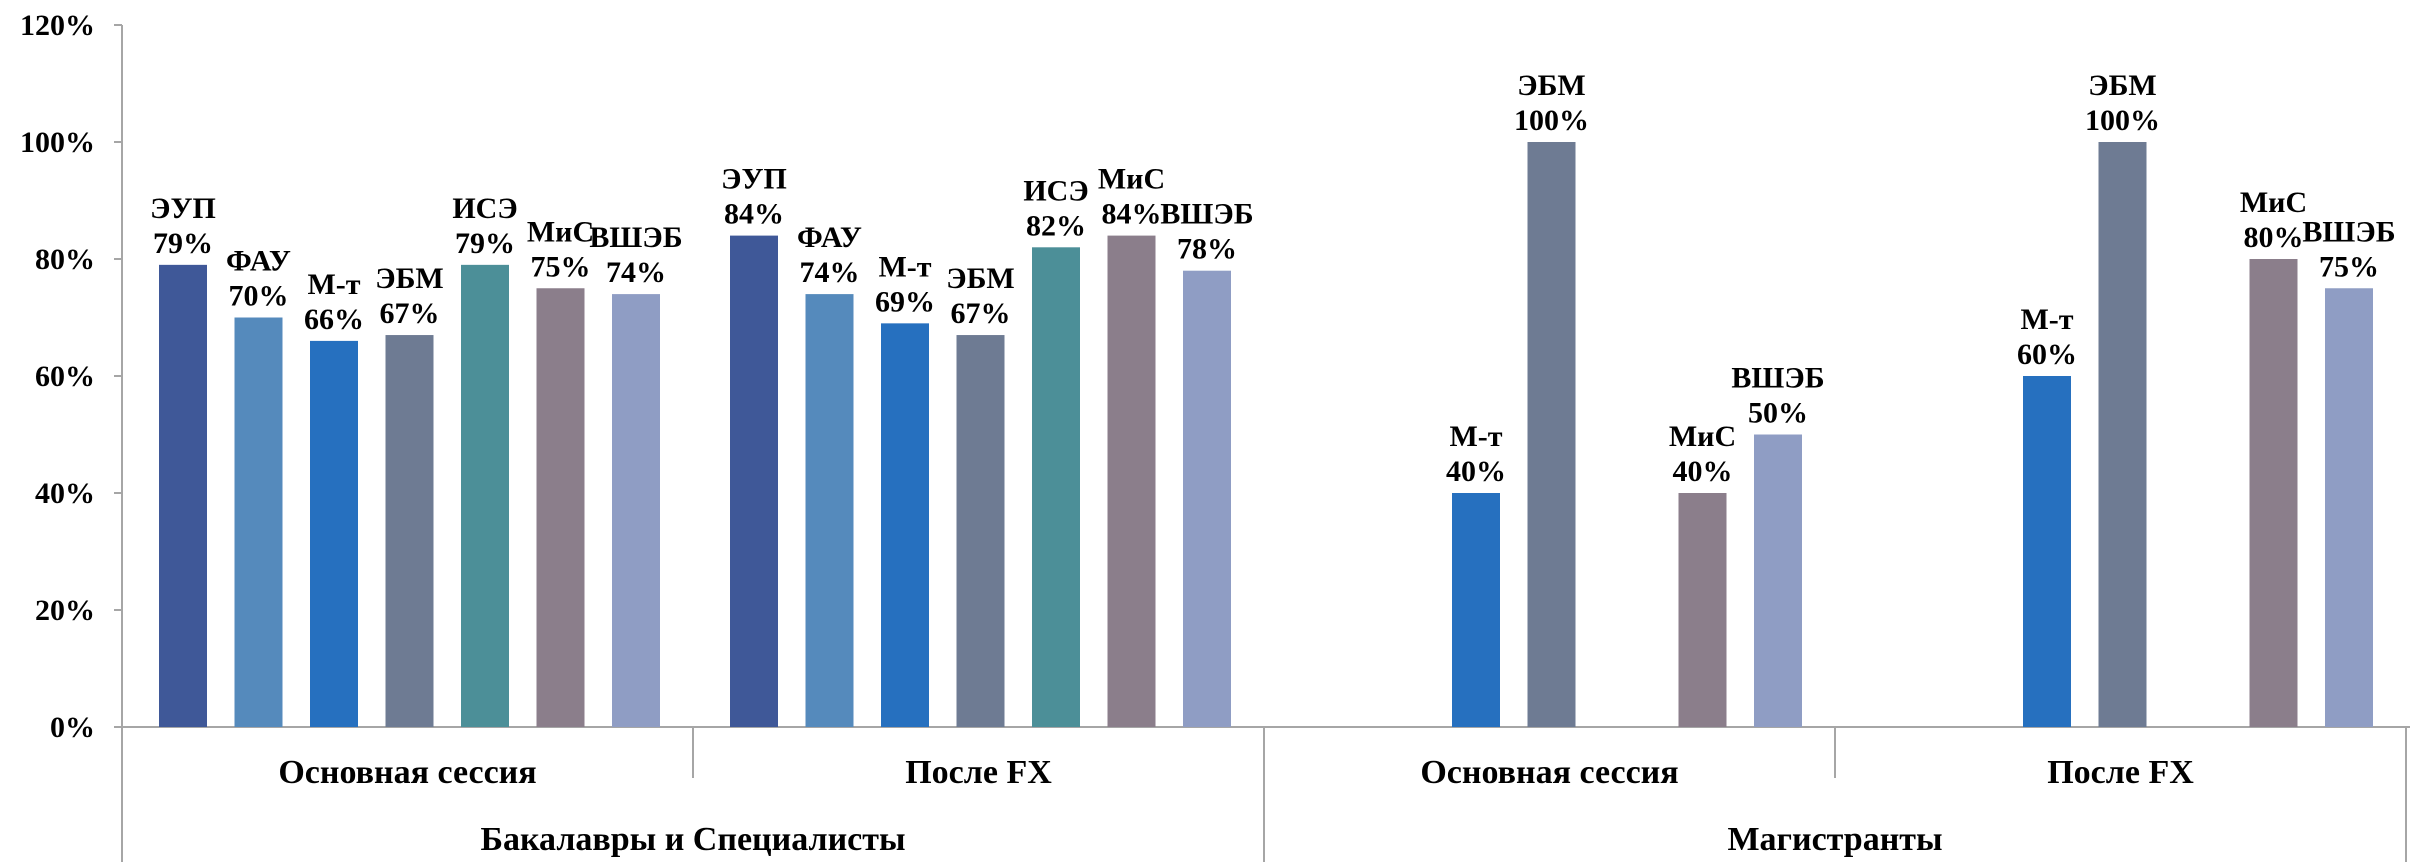  Describe the element at coordinates (65, 493) in the screenshot. I see `y-tick-label: 40%` at that location.